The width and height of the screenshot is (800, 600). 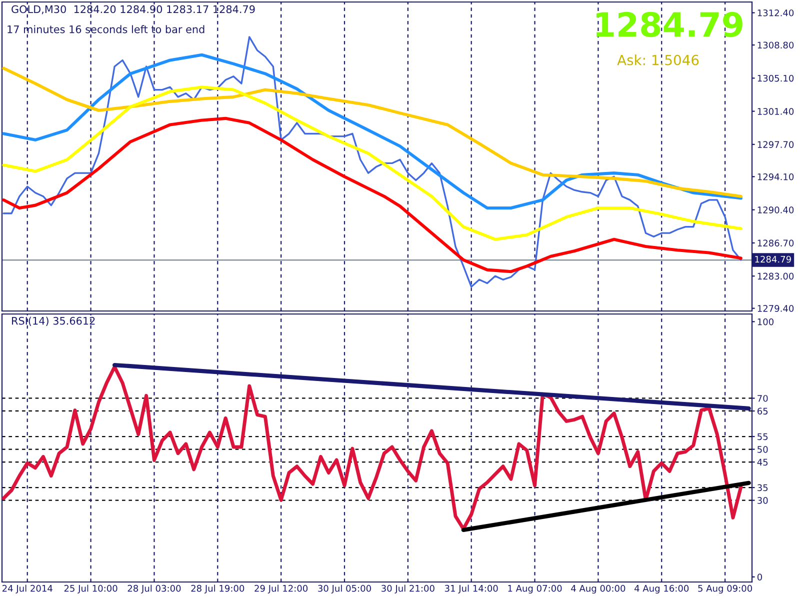 I want to click on annotation: Ask: 1.5046, so click(x=658, y=60).